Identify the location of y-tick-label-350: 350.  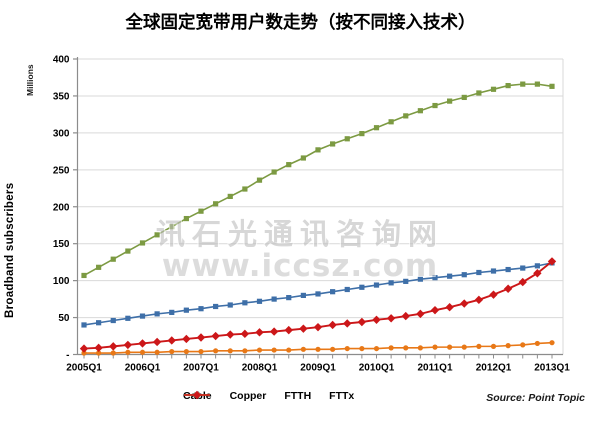
(61, 96).